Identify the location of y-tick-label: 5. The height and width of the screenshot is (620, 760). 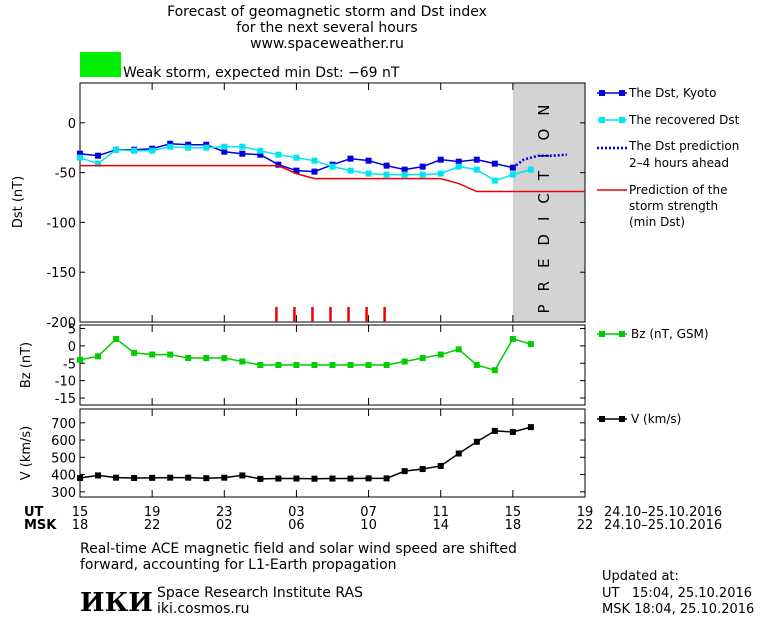
(72, 329).